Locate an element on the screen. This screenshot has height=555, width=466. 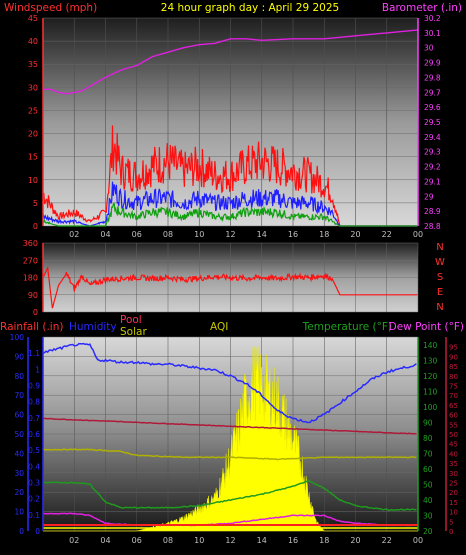
baro-y-tick-label: 30.1 is located at coordinates (432, 33).